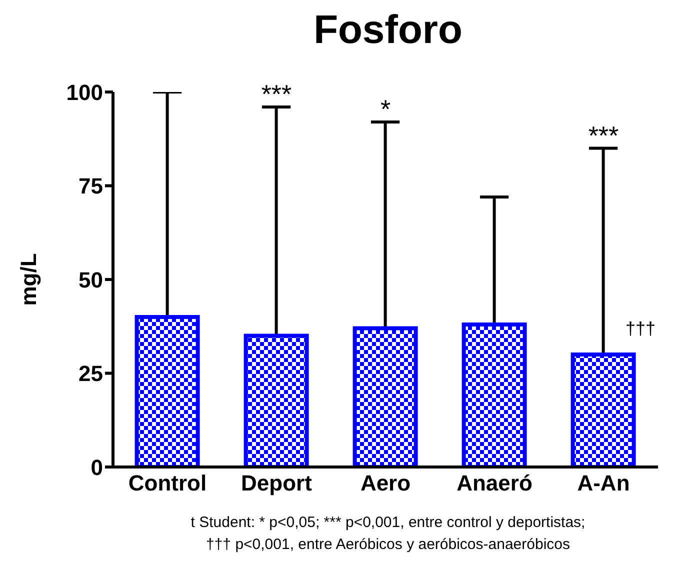  What do you see at coordinates (388, 545) in the screenshot?
I see `text: ††† p<0,001, entre Aeróbicos y aeróbicos-anaeróbicos` at bounding box center [388, 545].